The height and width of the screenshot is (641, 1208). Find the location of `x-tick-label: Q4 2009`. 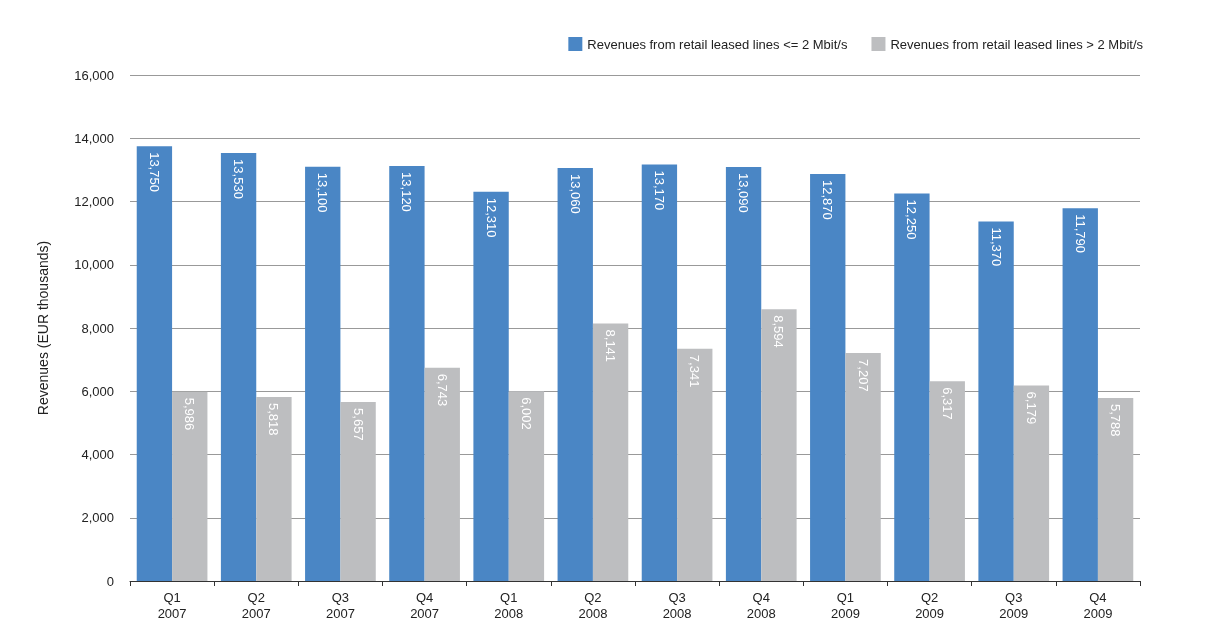

x-tick-label: Q4 2009 is located at coordinates (1098, 605).